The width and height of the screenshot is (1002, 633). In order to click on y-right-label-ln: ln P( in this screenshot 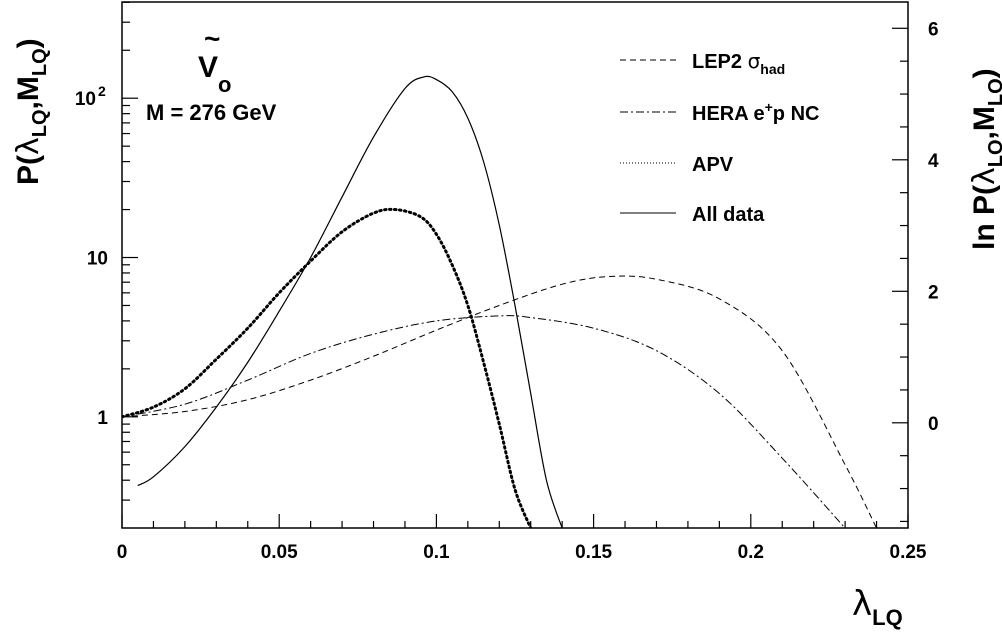, I will do `click(984, 217)`.